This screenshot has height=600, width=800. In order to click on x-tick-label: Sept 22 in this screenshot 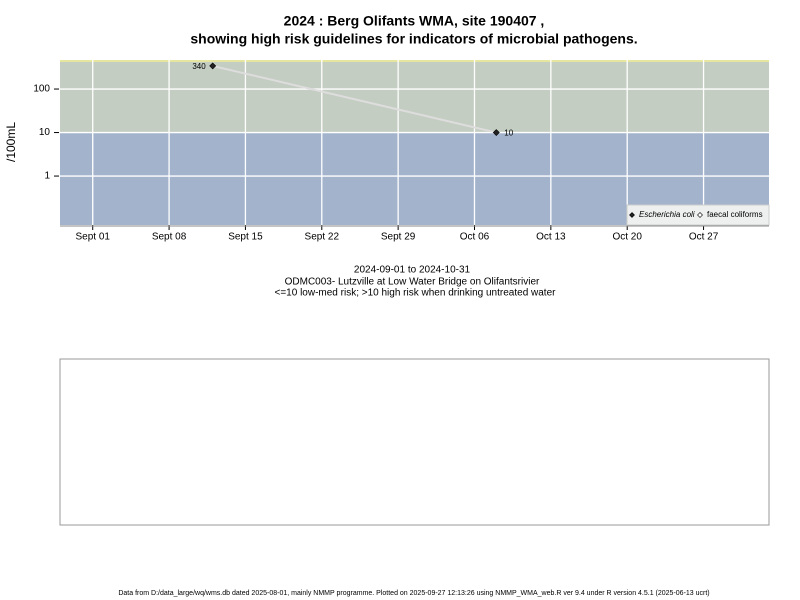, I will do `click(322, 237)`.